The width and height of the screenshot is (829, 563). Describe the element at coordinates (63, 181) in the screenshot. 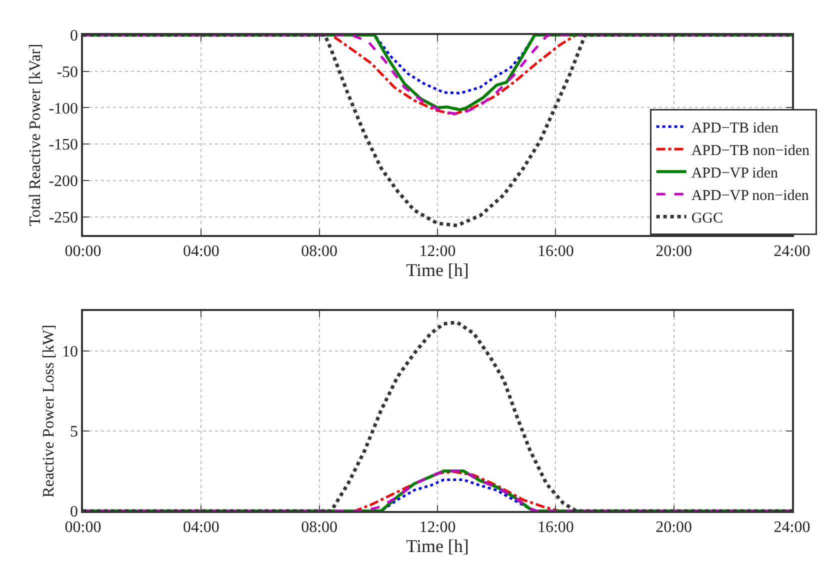

I see `y-tick-label: -200` at that location.